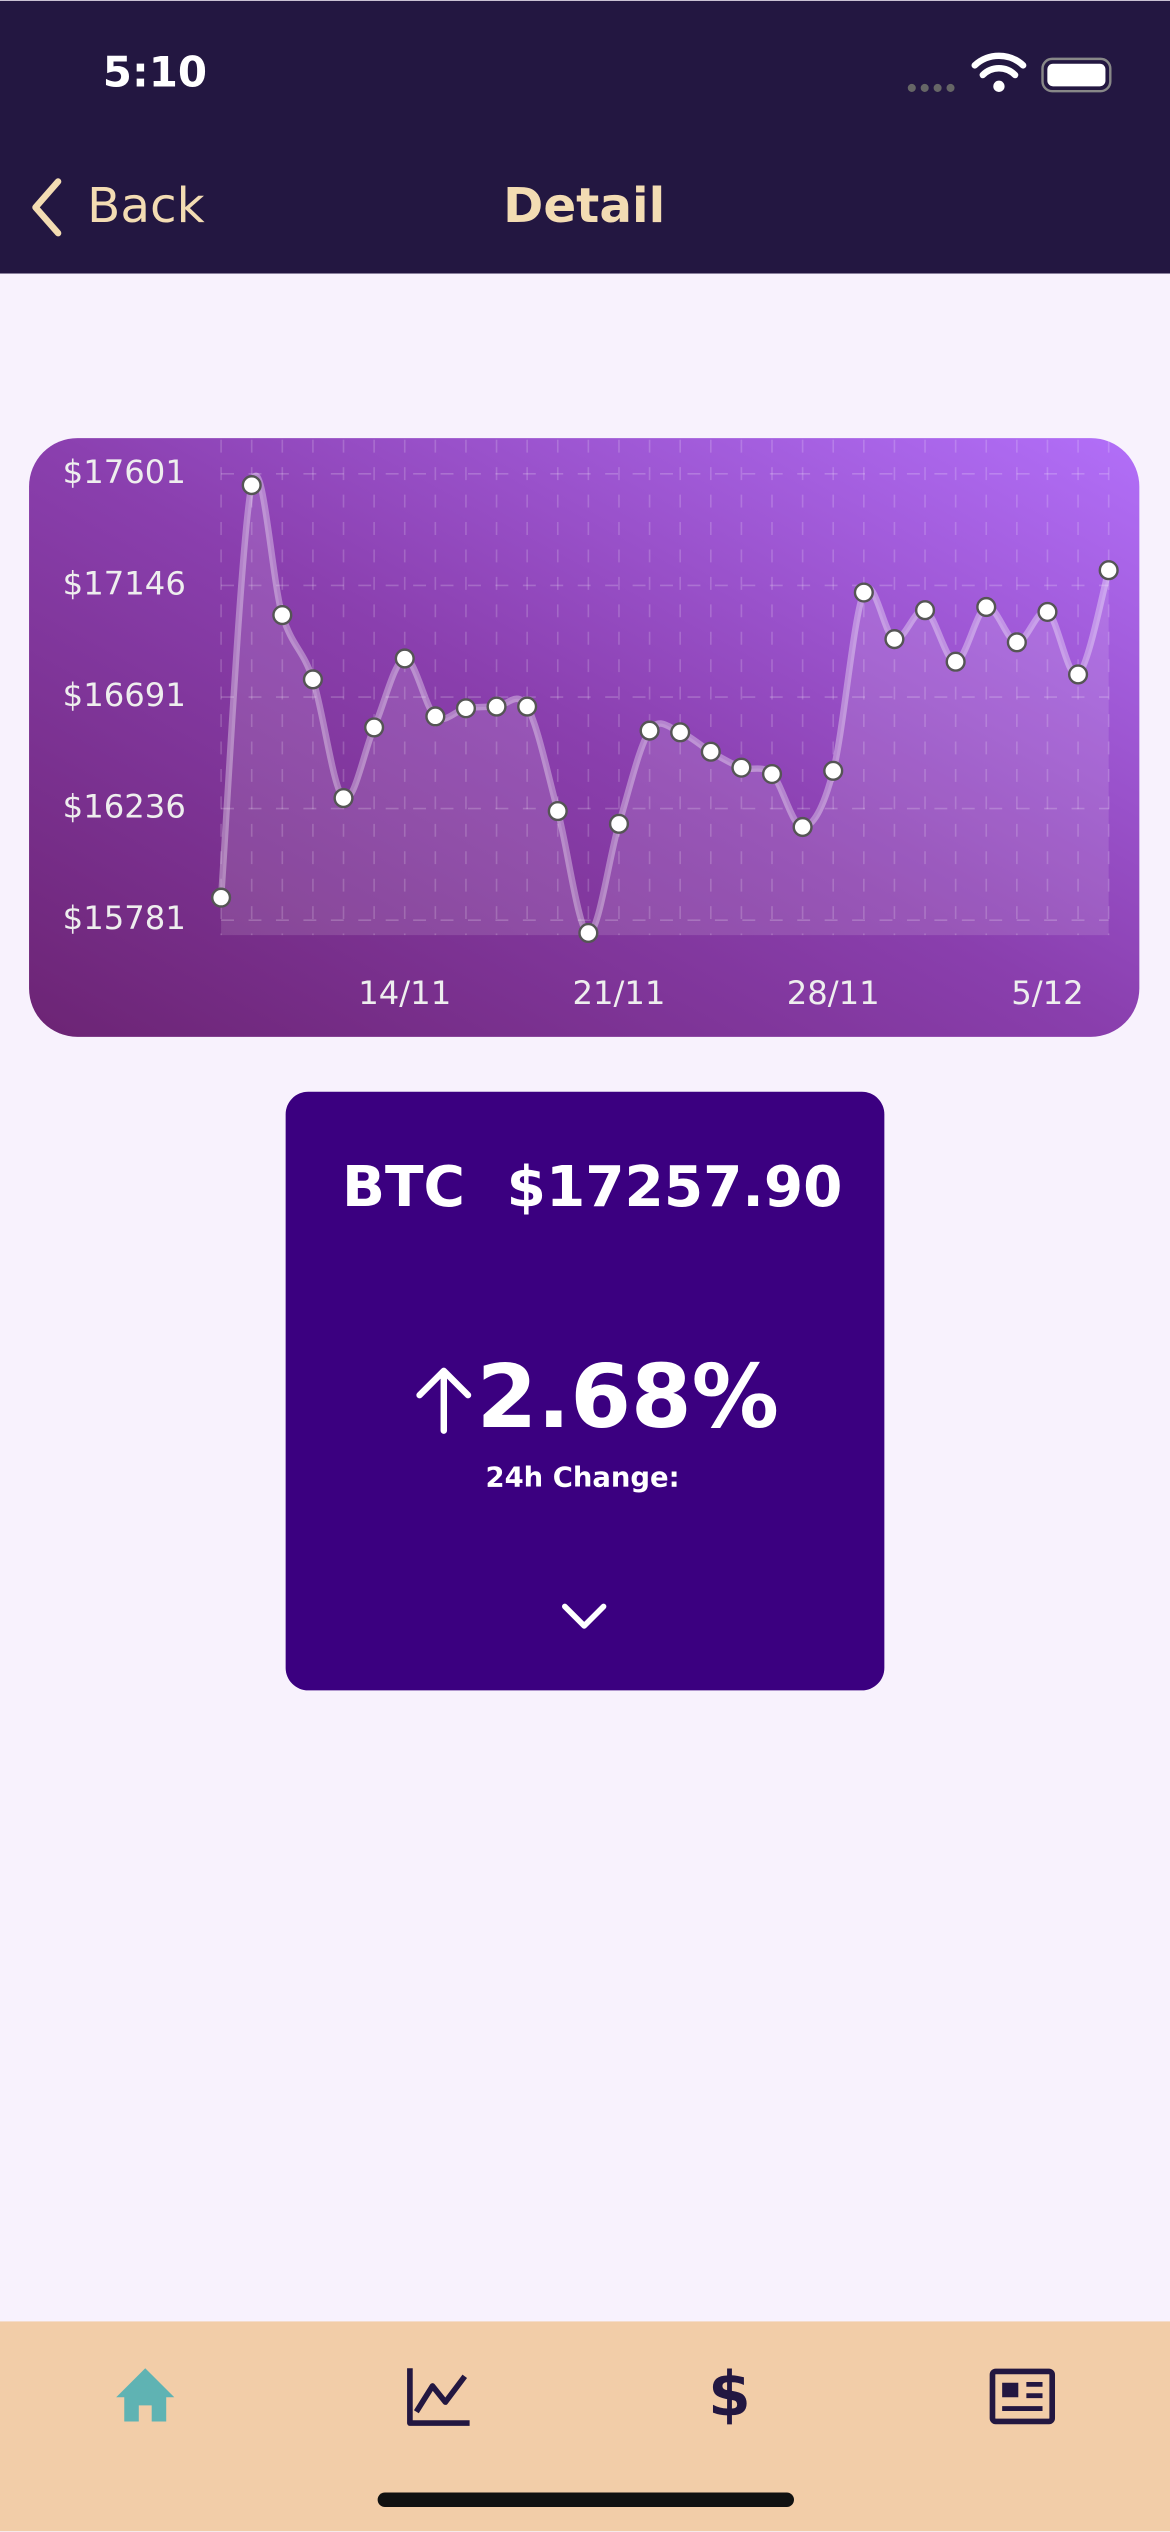 This screenshot has height=2532, width=1170. Describe the element at coordinates (585, 2500) in the screenshot. I see `home-indicator` at that location.